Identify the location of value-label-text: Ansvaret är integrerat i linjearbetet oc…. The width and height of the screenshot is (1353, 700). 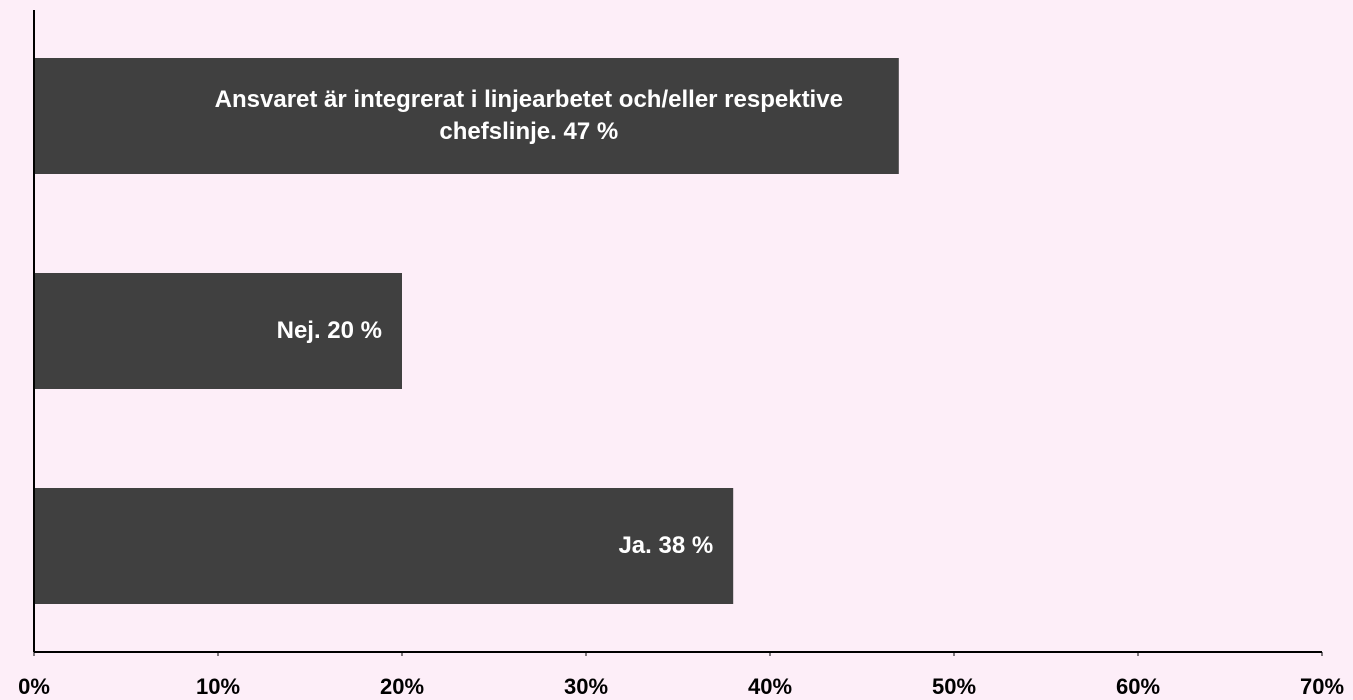
(528, 115).